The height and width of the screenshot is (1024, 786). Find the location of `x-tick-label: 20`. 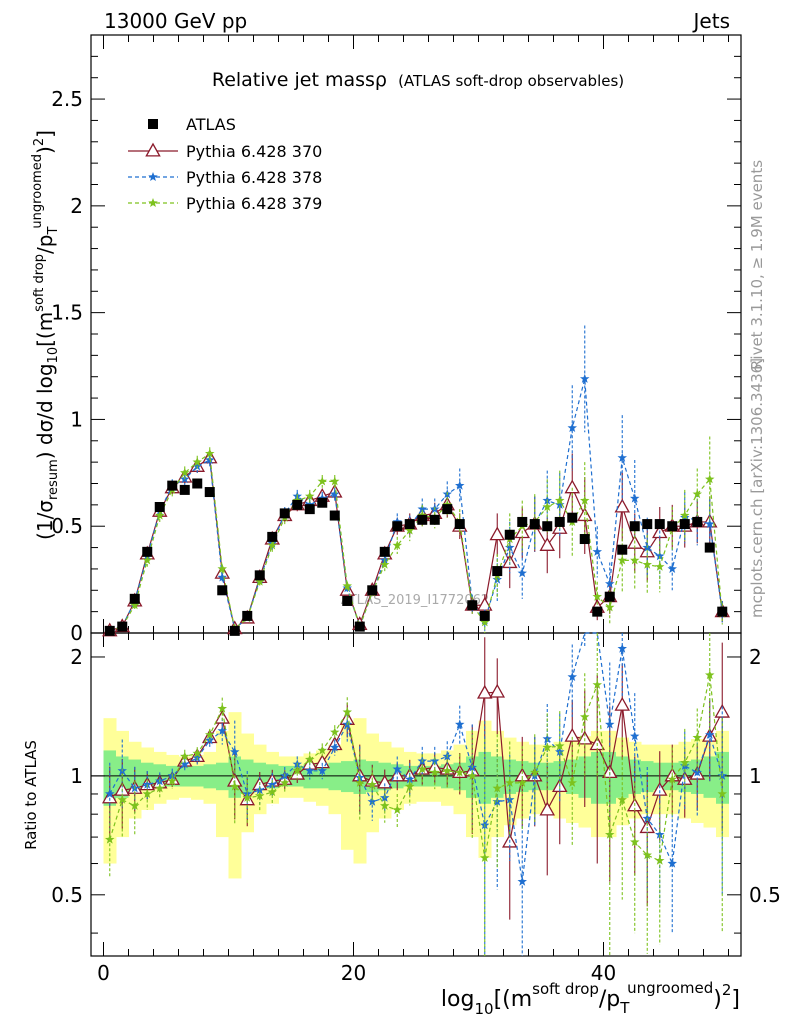

x-tick-label: 20 is located at coordinates (353, 973).